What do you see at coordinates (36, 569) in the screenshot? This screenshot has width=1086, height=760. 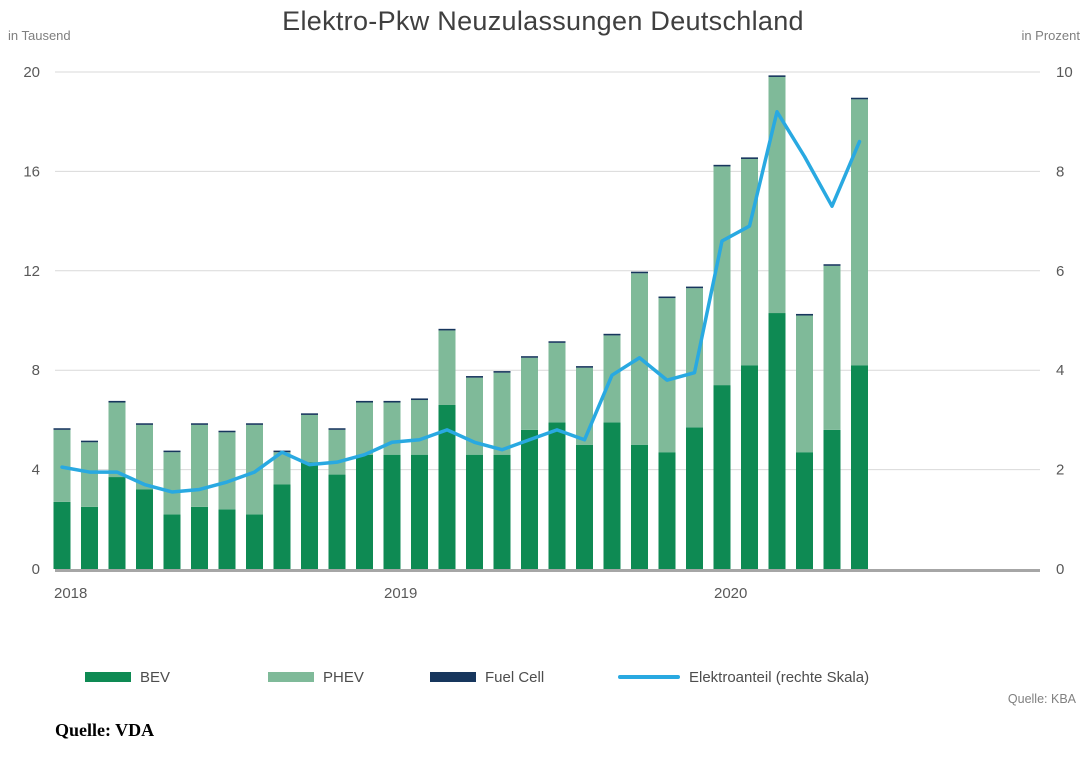 I see `left-axis-tick-label: 0` at bounding box center [36, 569].